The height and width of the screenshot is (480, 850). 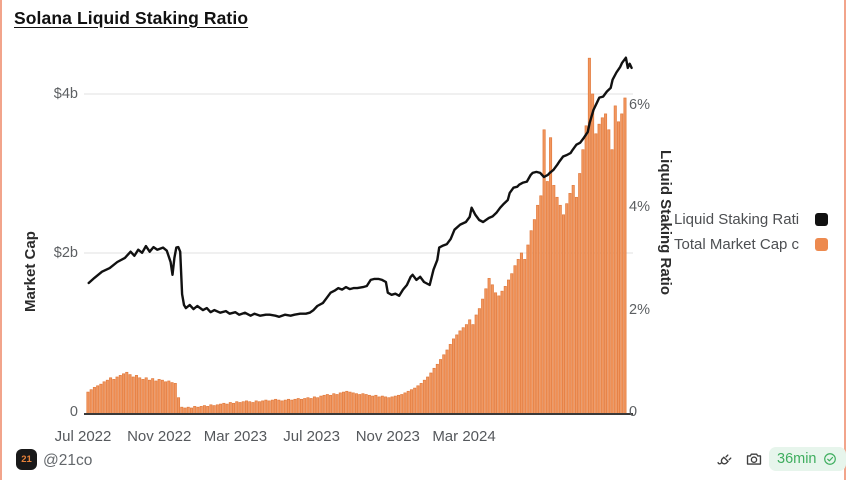 What do you see at coordinates (807, 459) in the screenshot?
I see `freshness-badge: 36min` at bounding box center [807, 459].